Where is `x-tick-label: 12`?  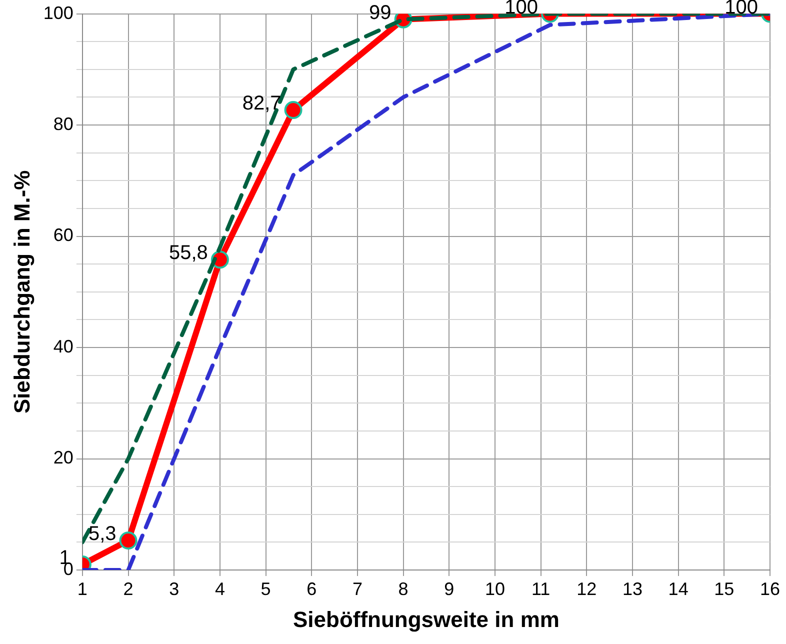
x-tick-label: 12 is located at coordinates (586, 588).